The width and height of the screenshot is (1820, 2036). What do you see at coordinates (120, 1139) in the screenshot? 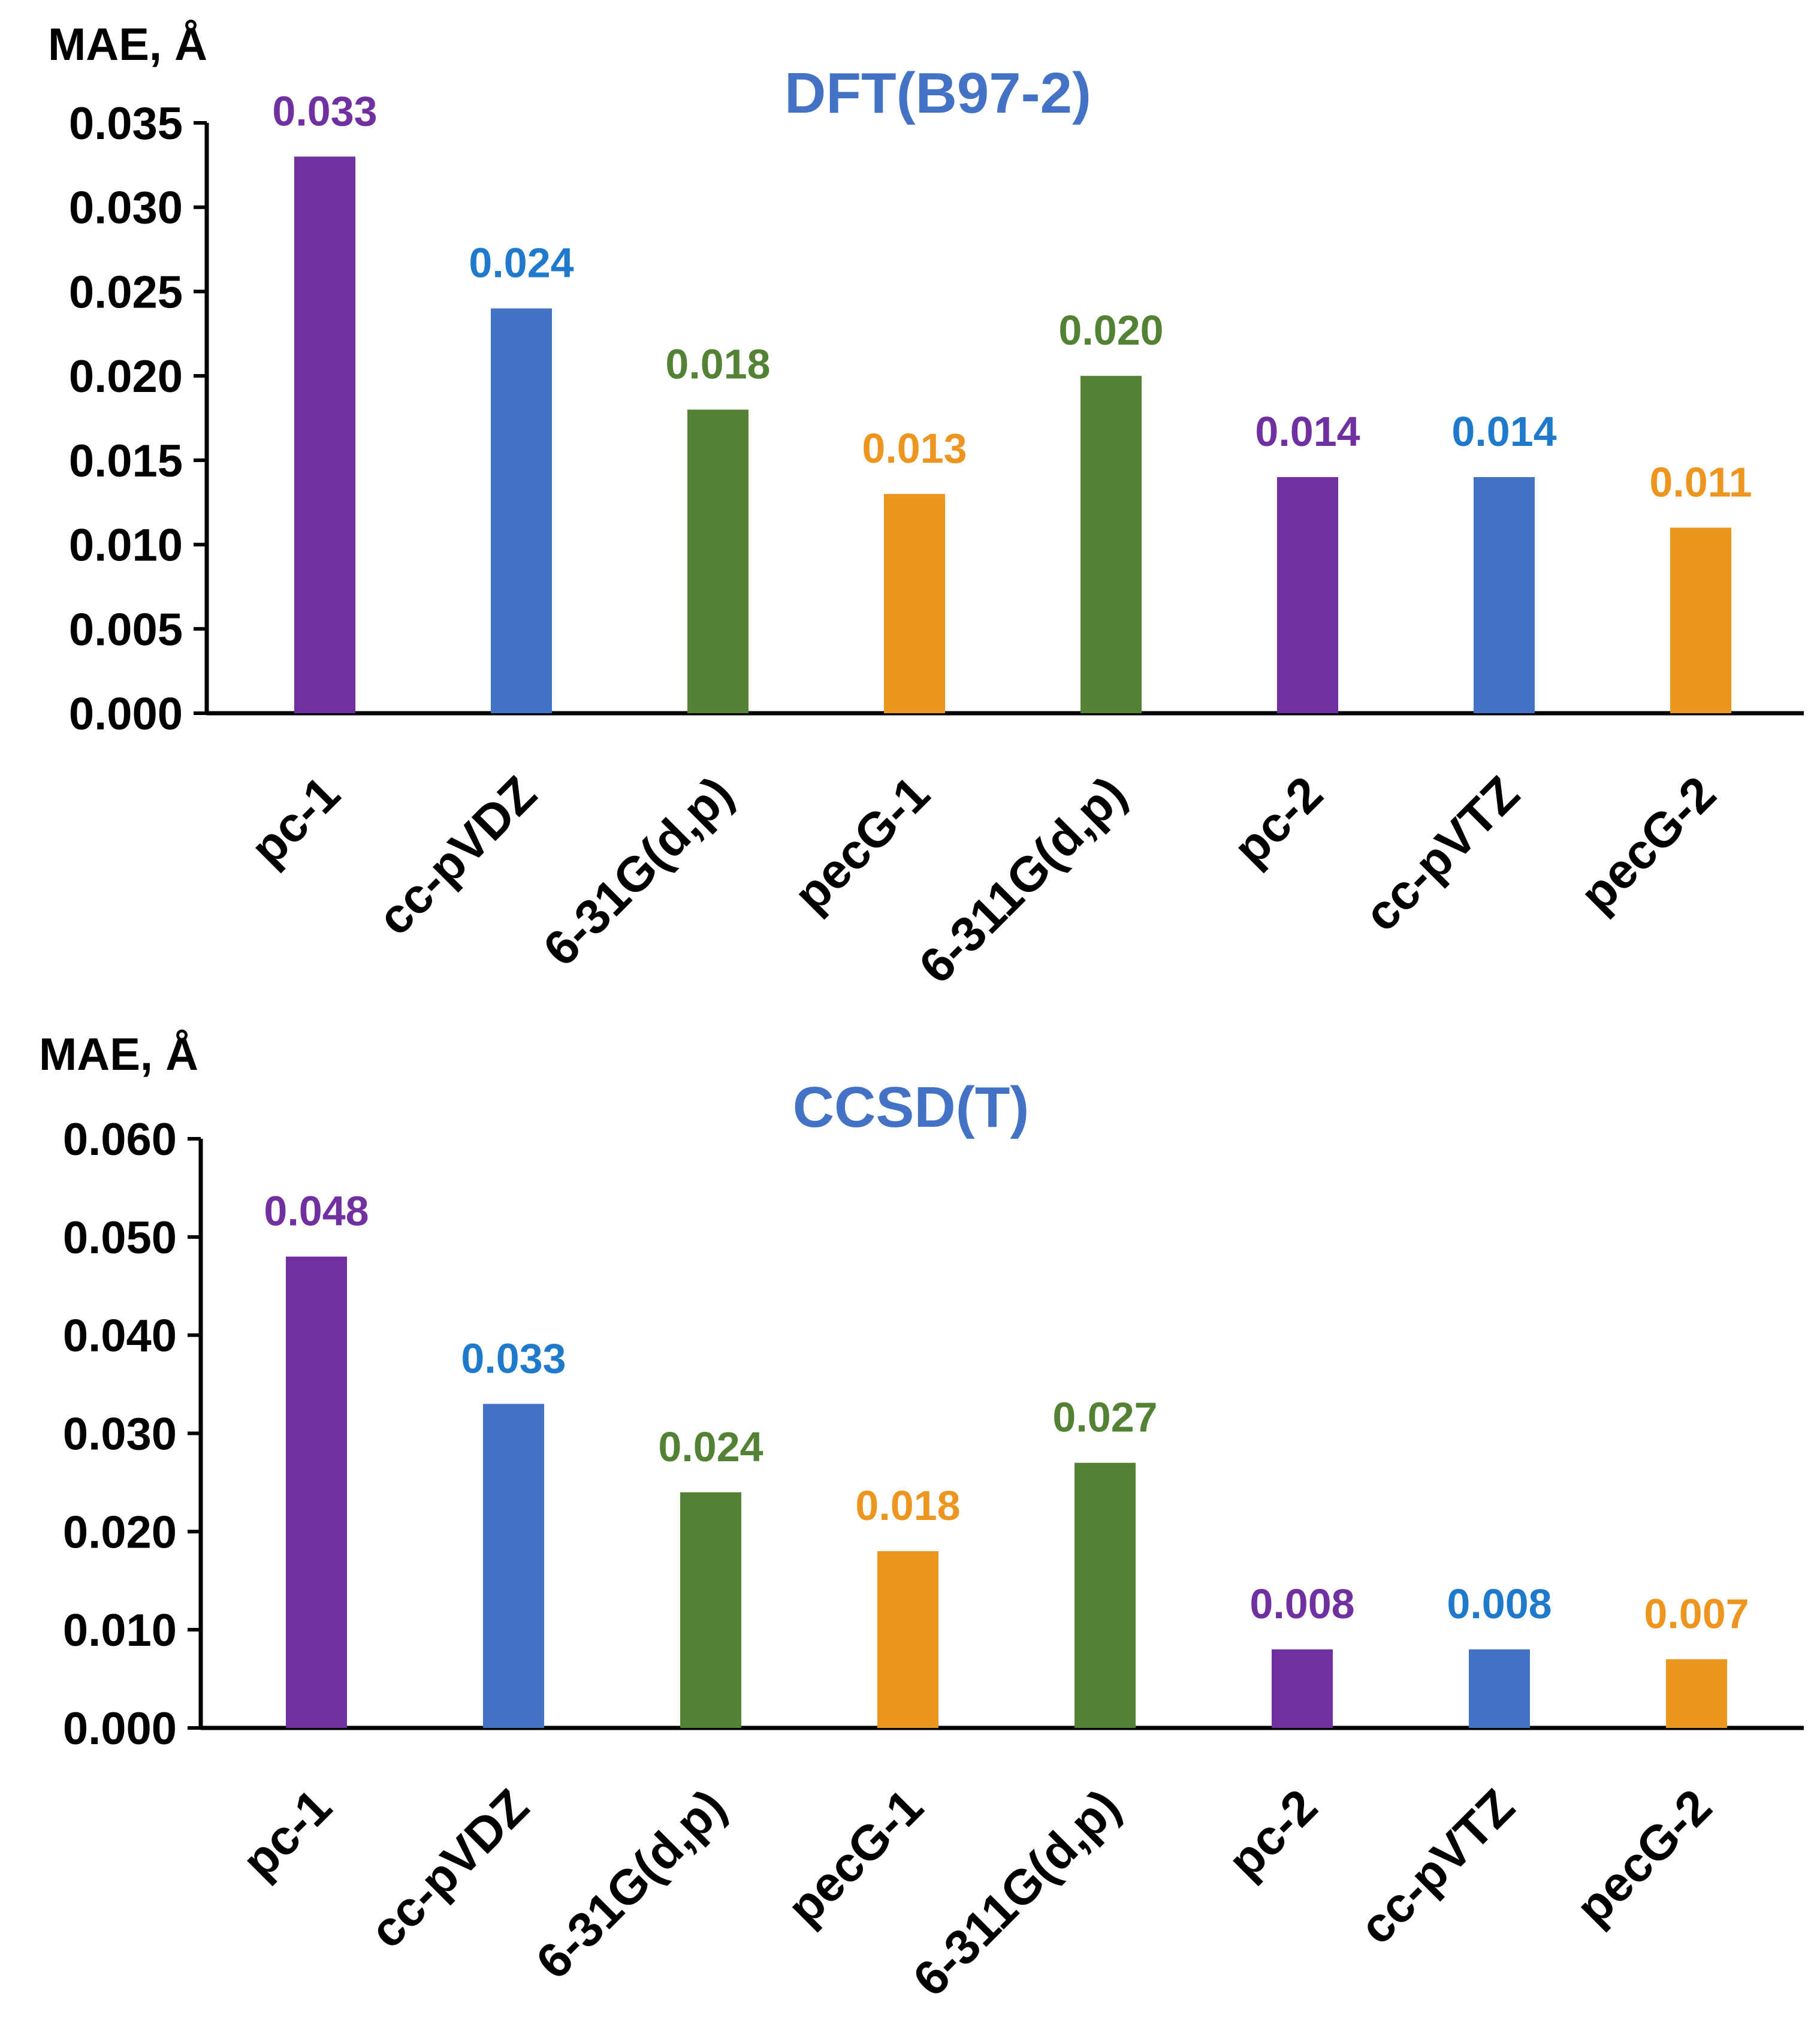
I see `y-tick-label: 0.060` at bounding box center [120, 1139].